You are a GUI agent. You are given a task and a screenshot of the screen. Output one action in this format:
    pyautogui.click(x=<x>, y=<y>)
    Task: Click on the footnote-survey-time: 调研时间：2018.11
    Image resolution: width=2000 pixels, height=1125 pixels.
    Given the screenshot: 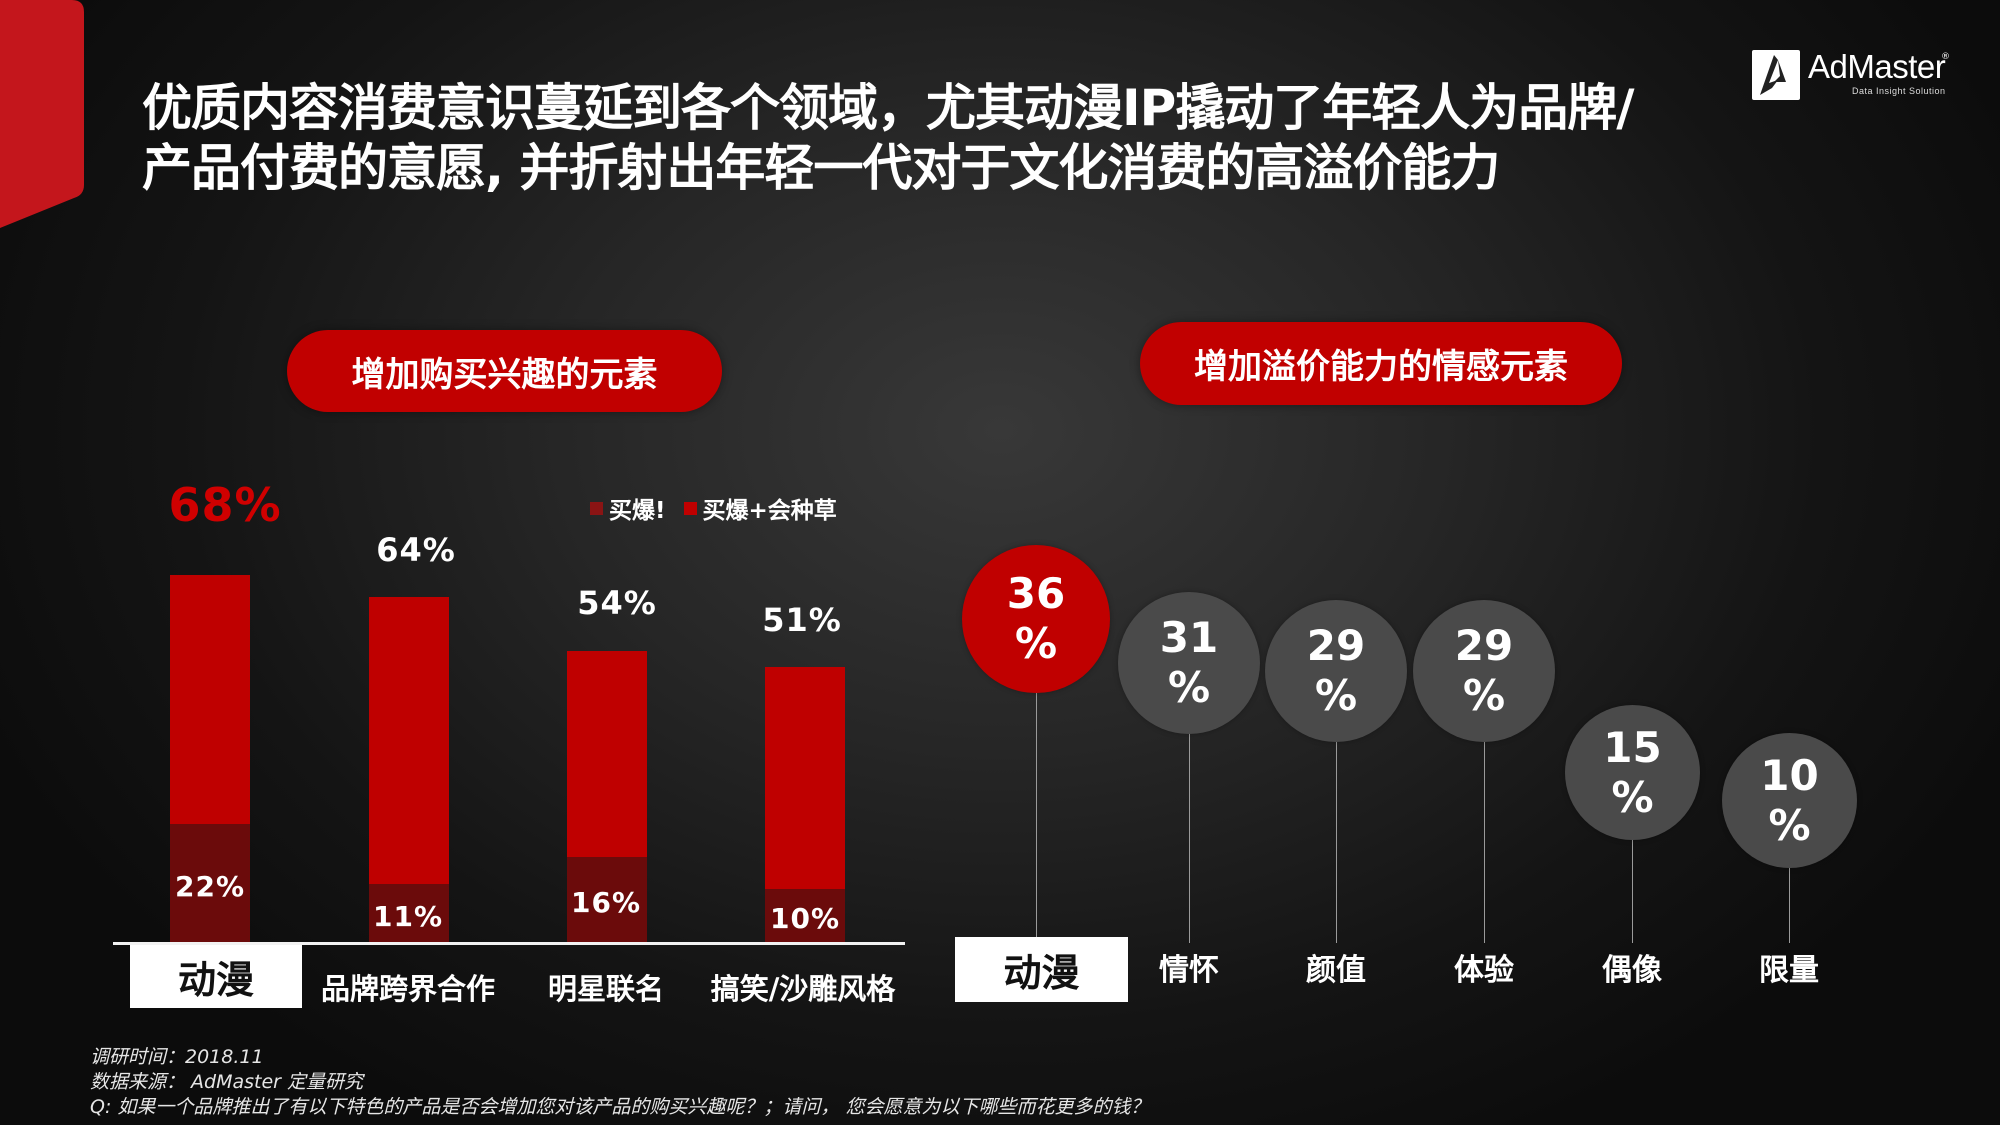 What is the action you would take?
    pyautogui.click(x=177, y=1057)
    